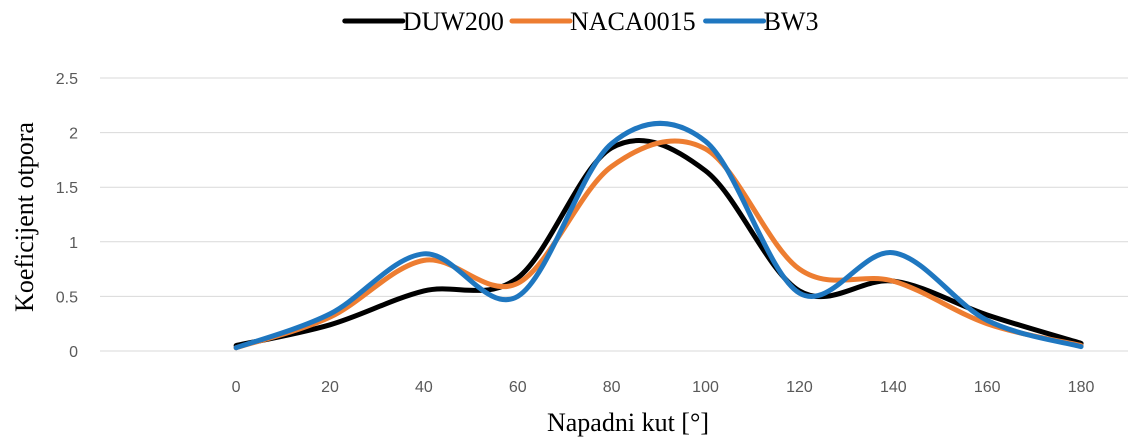 The image size is (1148, 441). What do you see at coordinates (893, 387) in the screenshot?
I see `x-tick-label: 140` at bounding box center [893, 387].